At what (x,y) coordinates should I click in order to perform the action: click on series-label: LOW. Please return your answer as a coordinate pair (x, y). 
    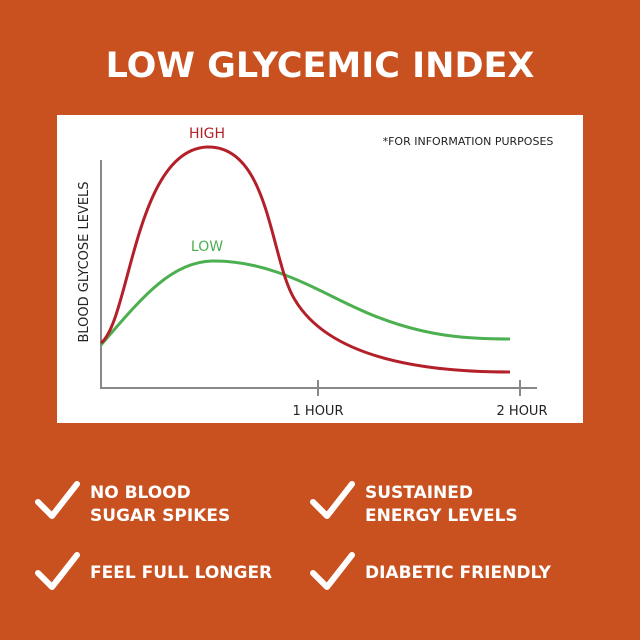
    Looking at the image, I should click on (207, 247).